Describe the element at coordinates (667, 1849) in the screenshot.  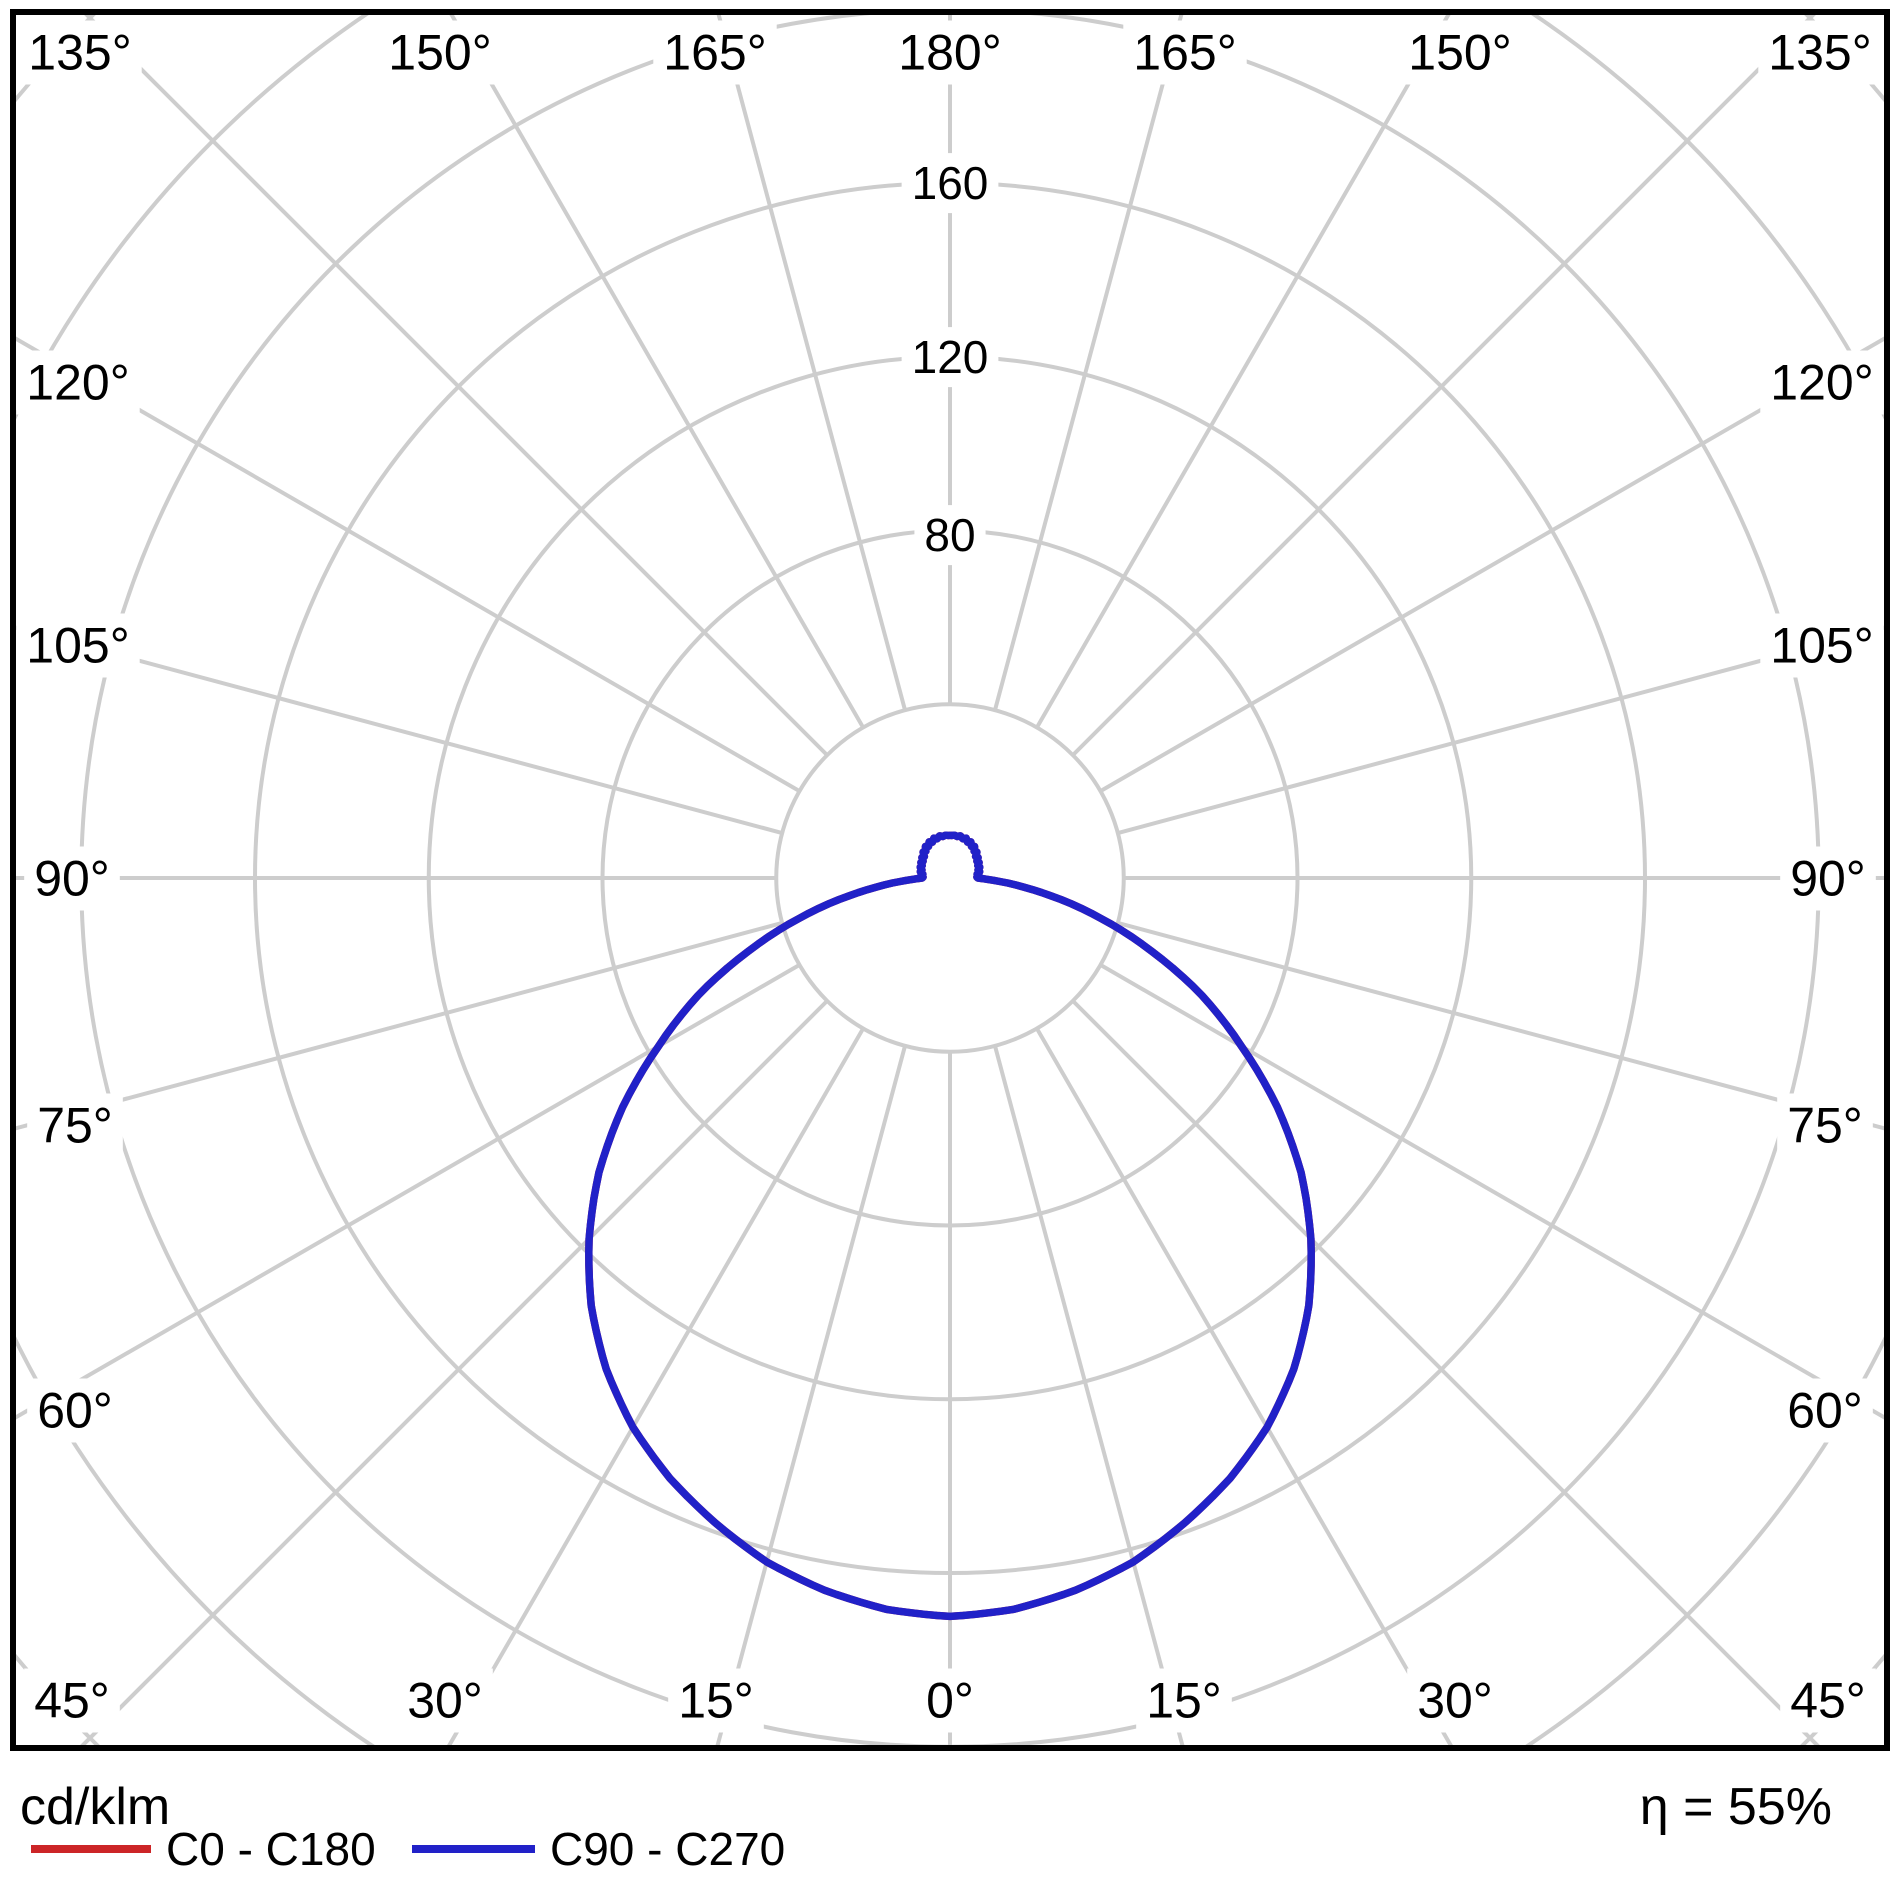
I see `legend-label-c90: C90 - C270` at that location.